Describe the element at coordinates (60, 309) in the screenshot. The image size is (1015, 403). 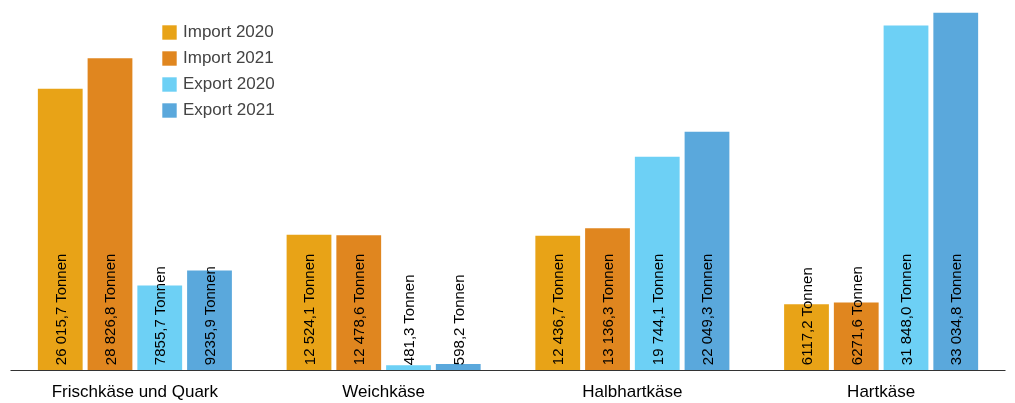
I see `data-label: 26 015,7 Tonnen` at that location.